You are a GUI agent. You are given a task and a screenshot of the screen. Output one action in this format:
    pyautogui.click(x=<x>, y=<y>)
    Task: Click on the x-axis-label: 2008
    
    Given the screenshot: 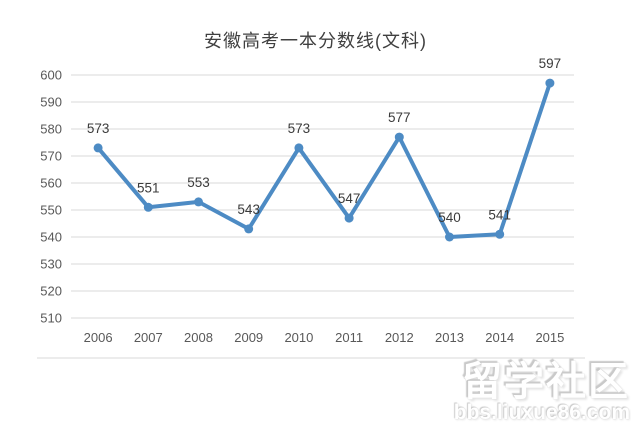 What is the action you would take?
    pyautogui.click(x=198, y=337)
    